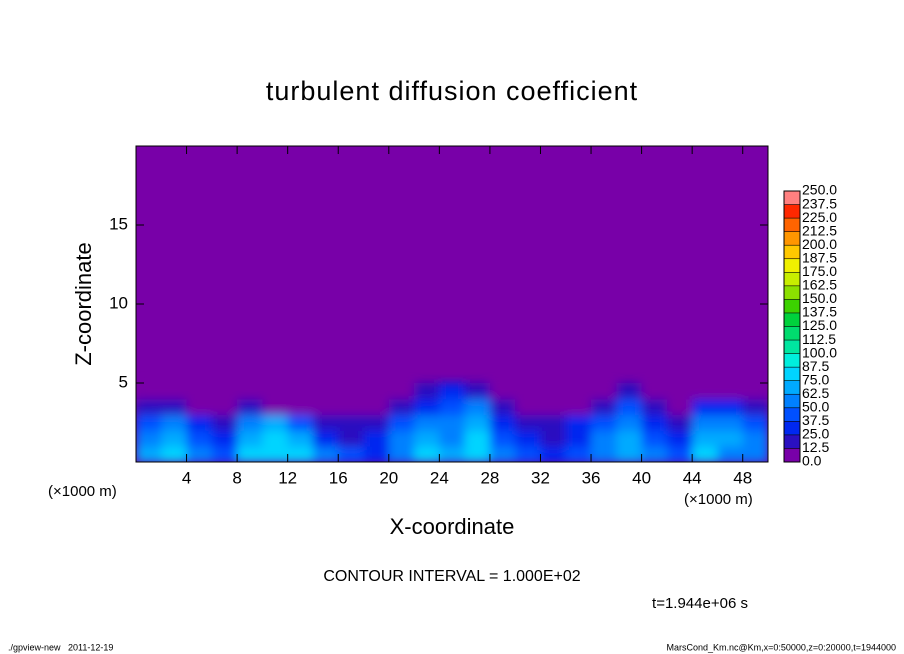 This screenshot has height=654, width=904. What do you see at coordinates (186, 477) in the screenshot?
I see `x-tick-label: 4` at bounding box center [186, 477].